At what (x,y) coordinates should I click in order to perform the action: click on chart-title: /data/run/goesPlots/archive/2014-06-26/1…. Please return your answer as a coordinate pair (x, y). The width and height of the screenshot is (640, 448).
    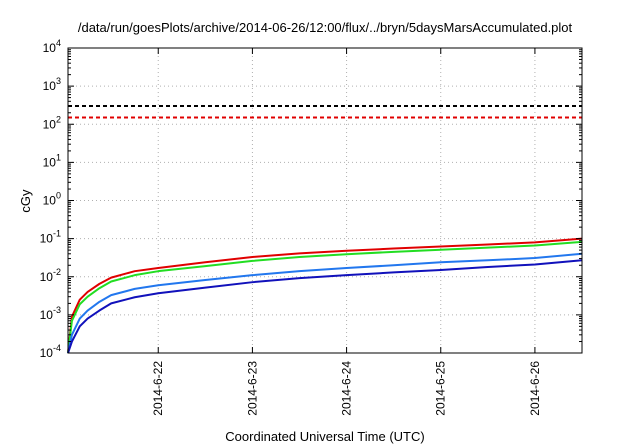
    Looking at the image, I should click on (325, 27).